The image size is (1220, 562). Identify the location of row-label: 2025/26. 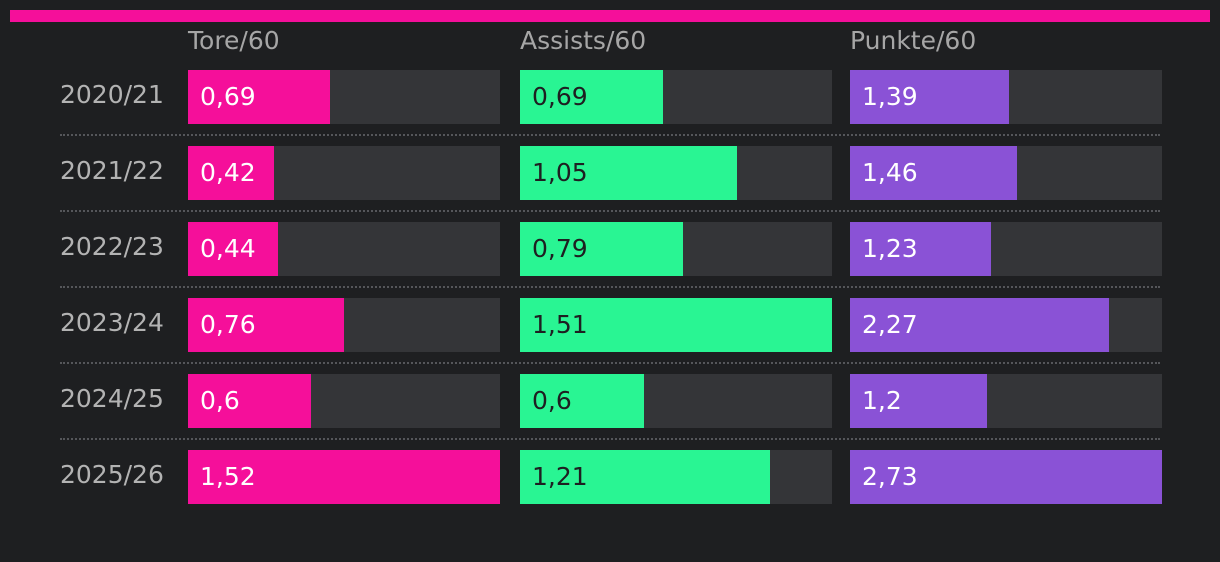
(112, 474).